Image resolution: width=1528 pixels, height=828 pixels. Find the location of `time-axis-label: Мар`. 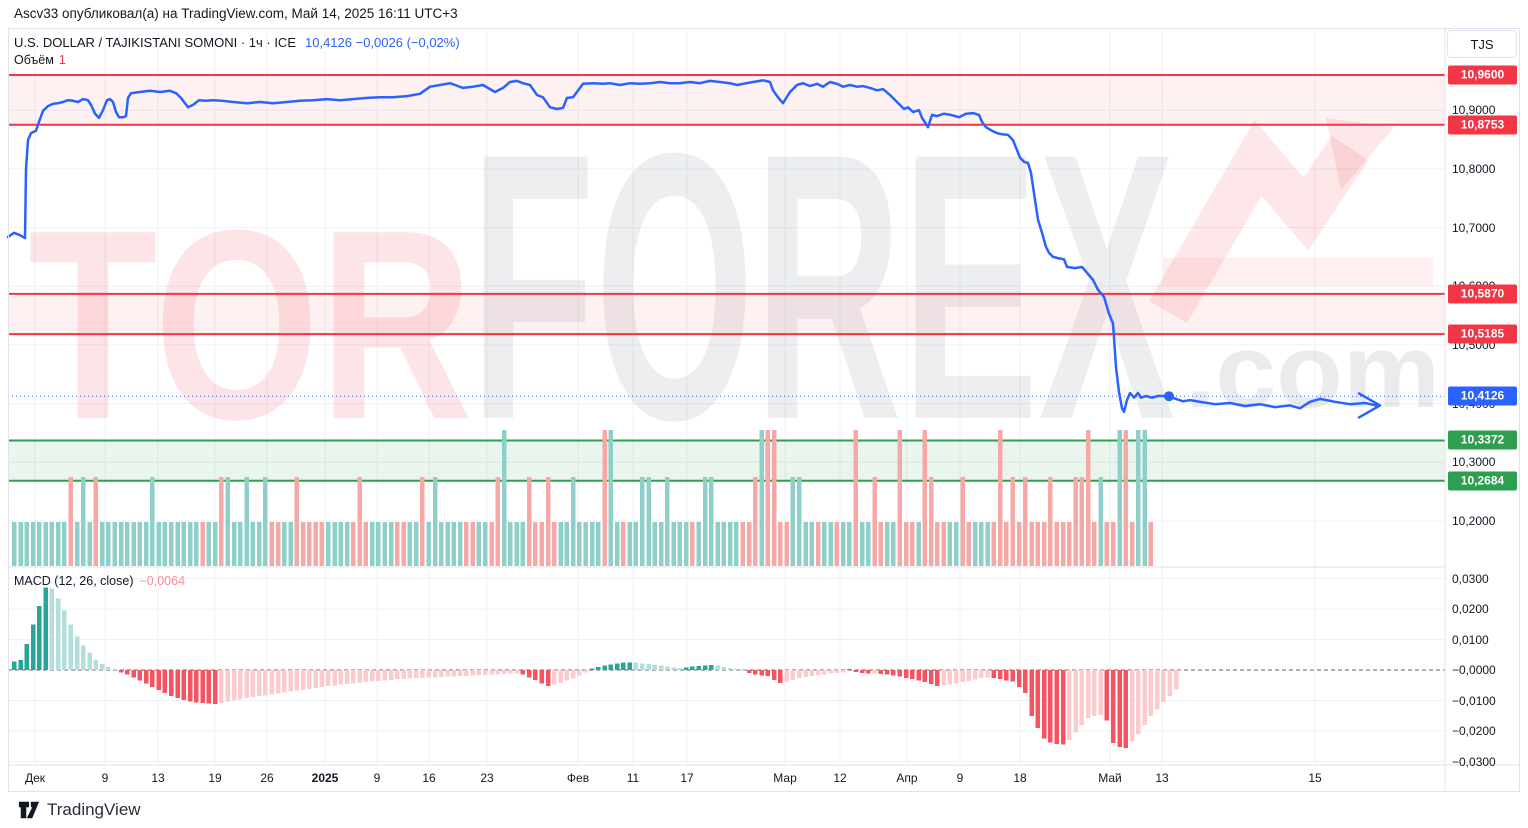

time-axis-label: Мар is located at coordinates (785, 778).